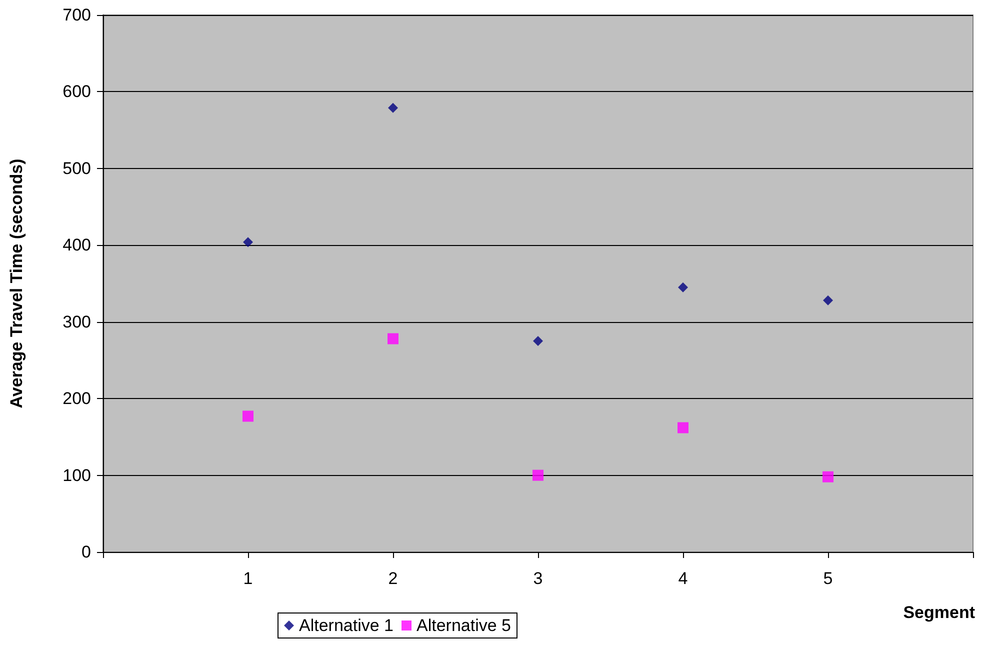  I want to click on x-tick-label: 4, so click(683, 578).